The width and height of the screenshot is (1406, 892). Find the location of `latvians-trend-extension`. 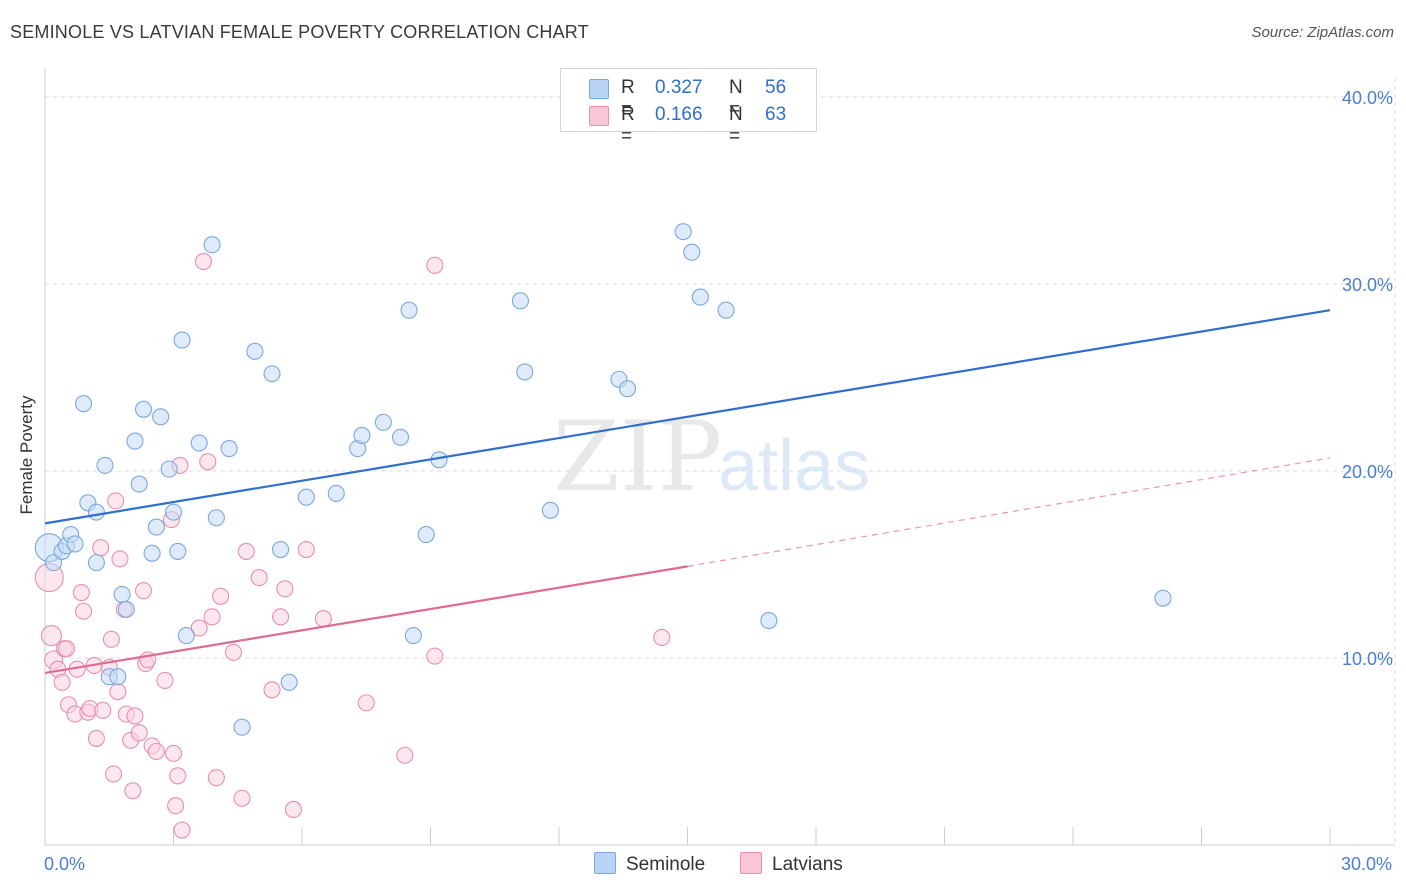

latvians-trend-extension is located at coordinates (1009, 512).